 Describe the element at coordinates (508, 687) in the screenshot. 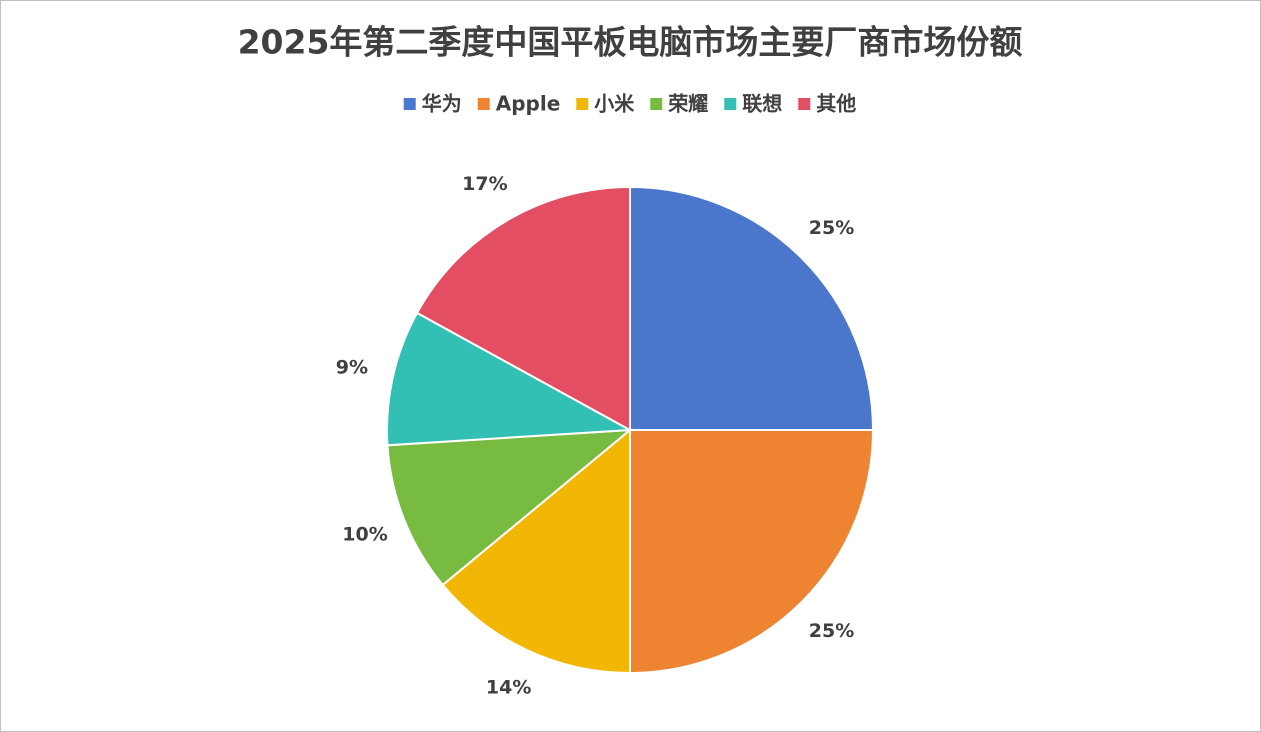

I see `data-label: 14%` at that location.